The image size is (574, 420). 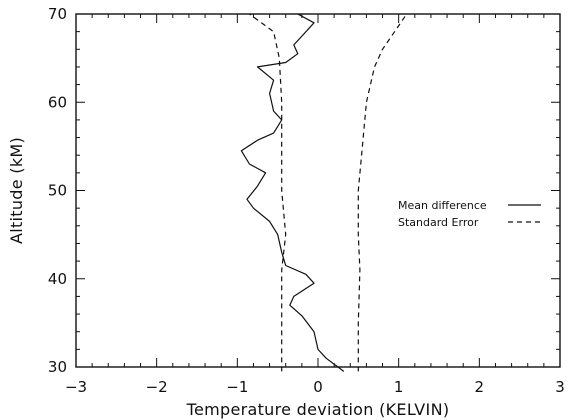 I want to click on legend-label: Standard Error, so click(x=438, y=222).